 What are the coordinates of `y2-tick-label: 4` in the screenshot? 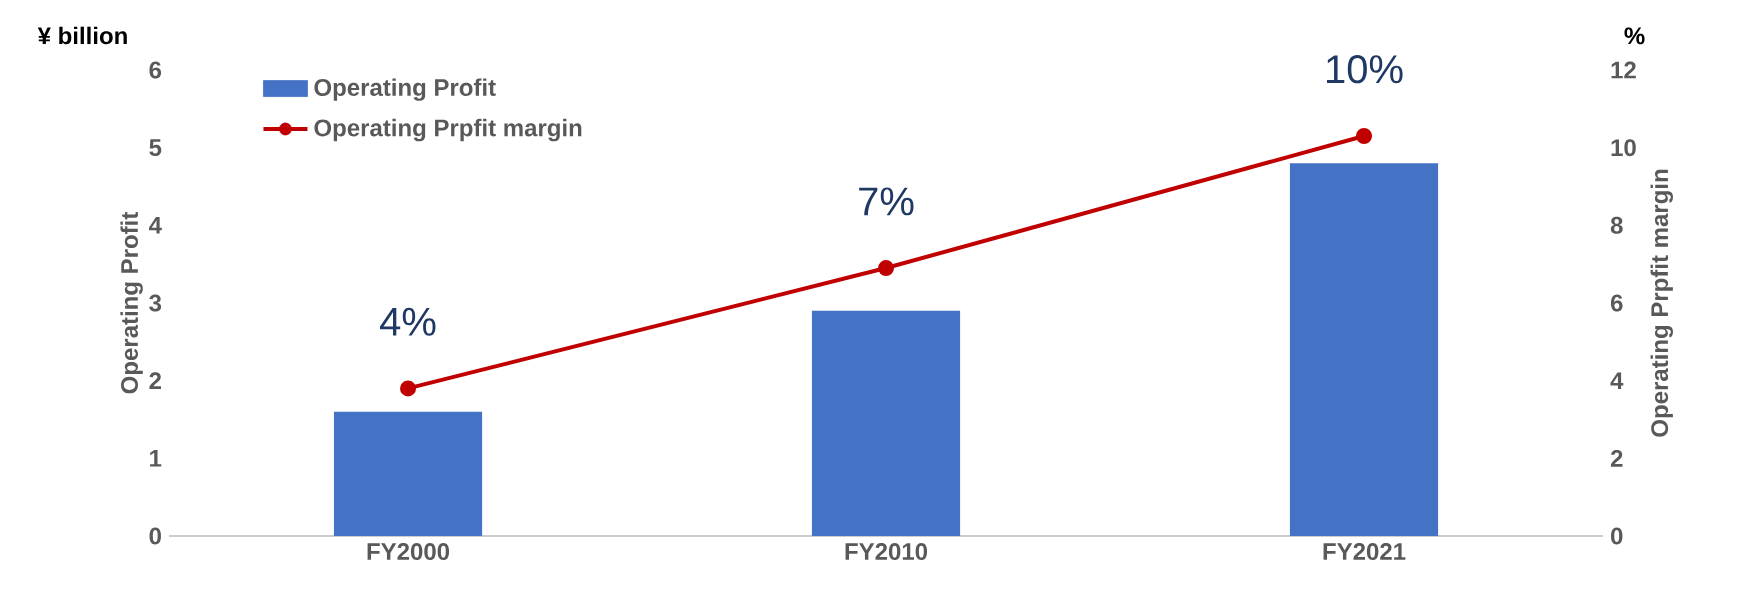 It's located at (1617, 380).